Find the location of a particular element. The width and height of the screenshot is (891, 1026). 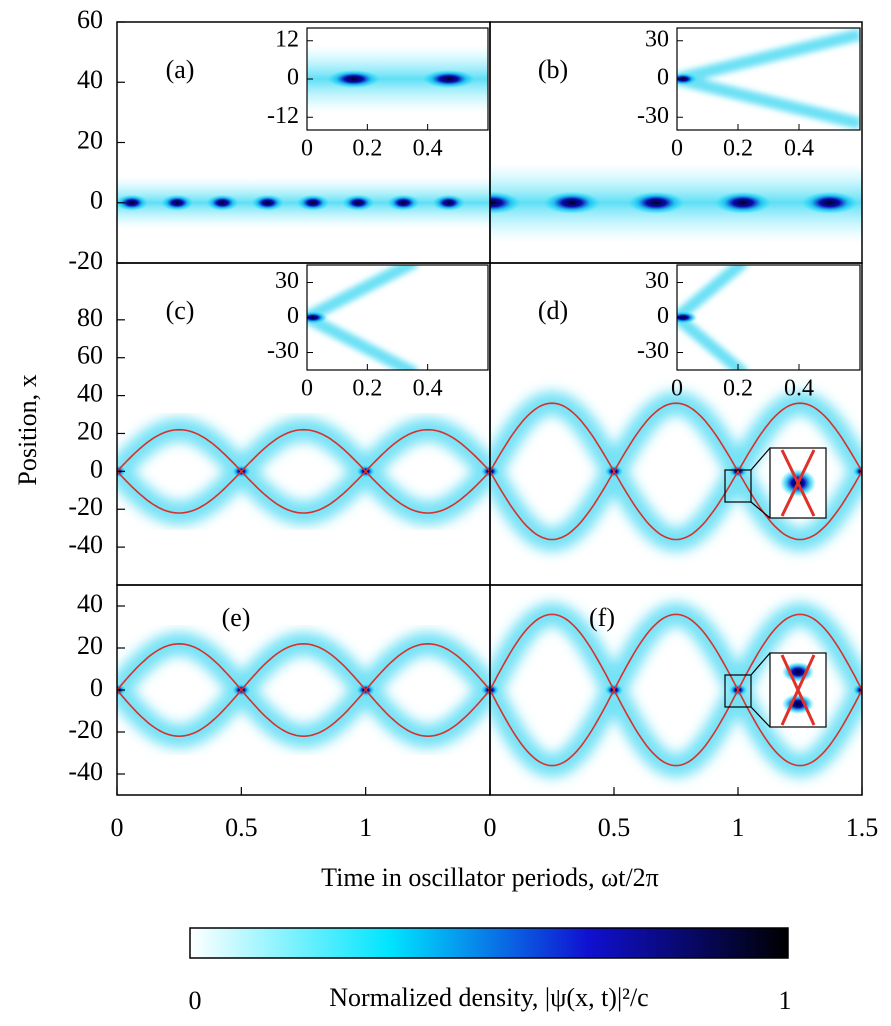

panel: 0 0.5 1 1.5 (f) is located at coordinates (681, 713).